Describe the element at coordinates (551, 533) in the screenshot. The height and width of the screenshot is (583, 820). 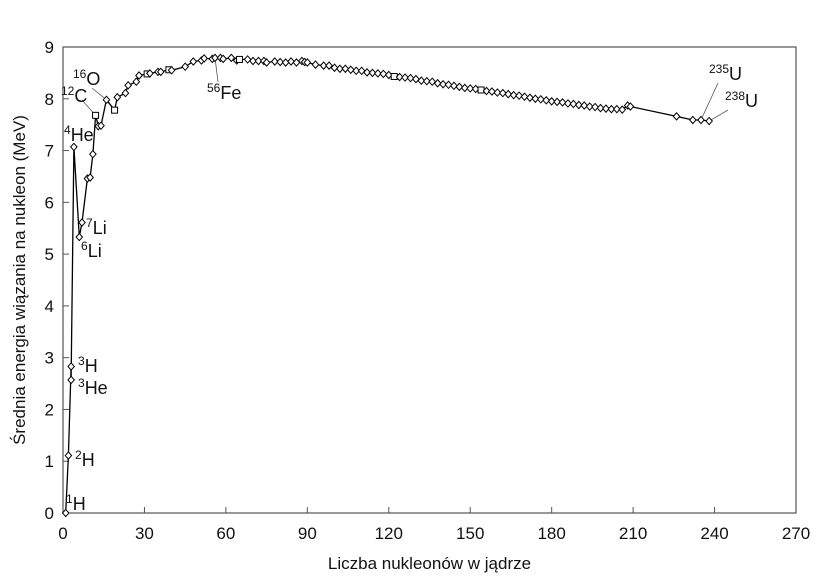
I see `x-tick-label: 180` at that location.